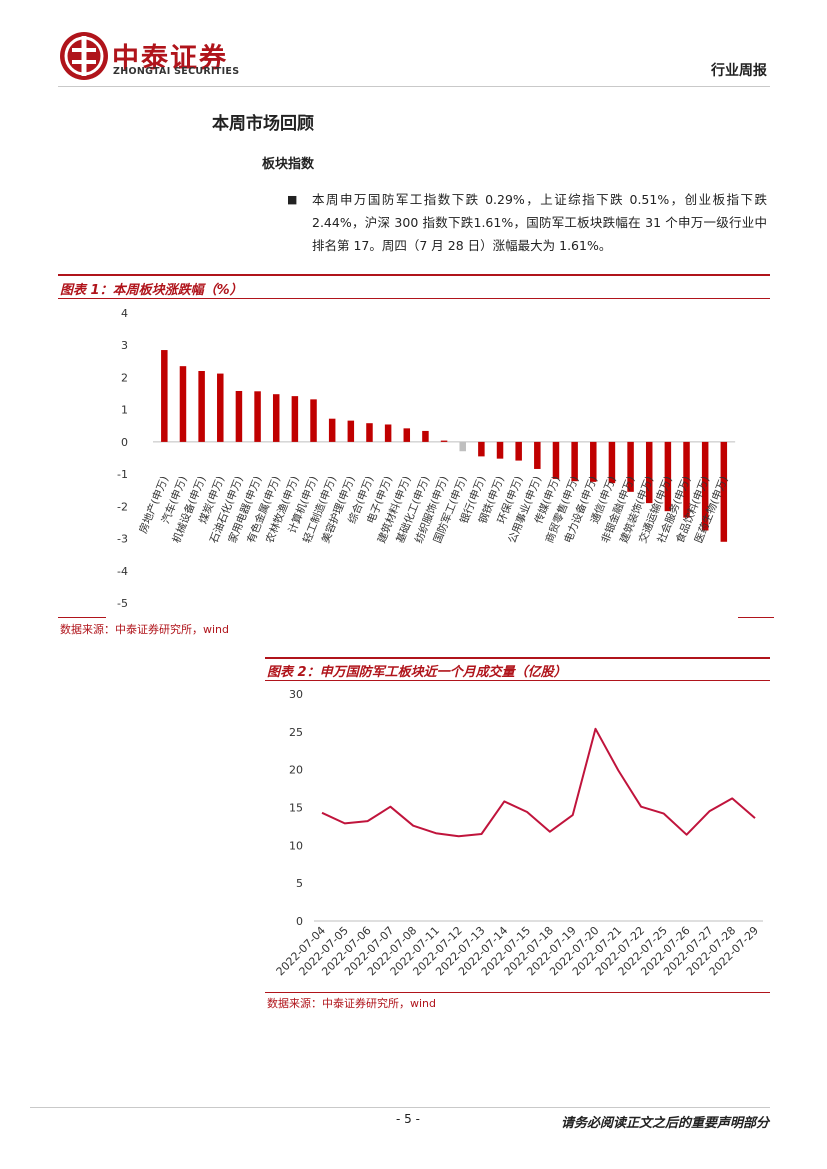  What do you see at coordinates (414, 86) in the screenshot?
I see `header-divider` at bounding box center [414, 86].